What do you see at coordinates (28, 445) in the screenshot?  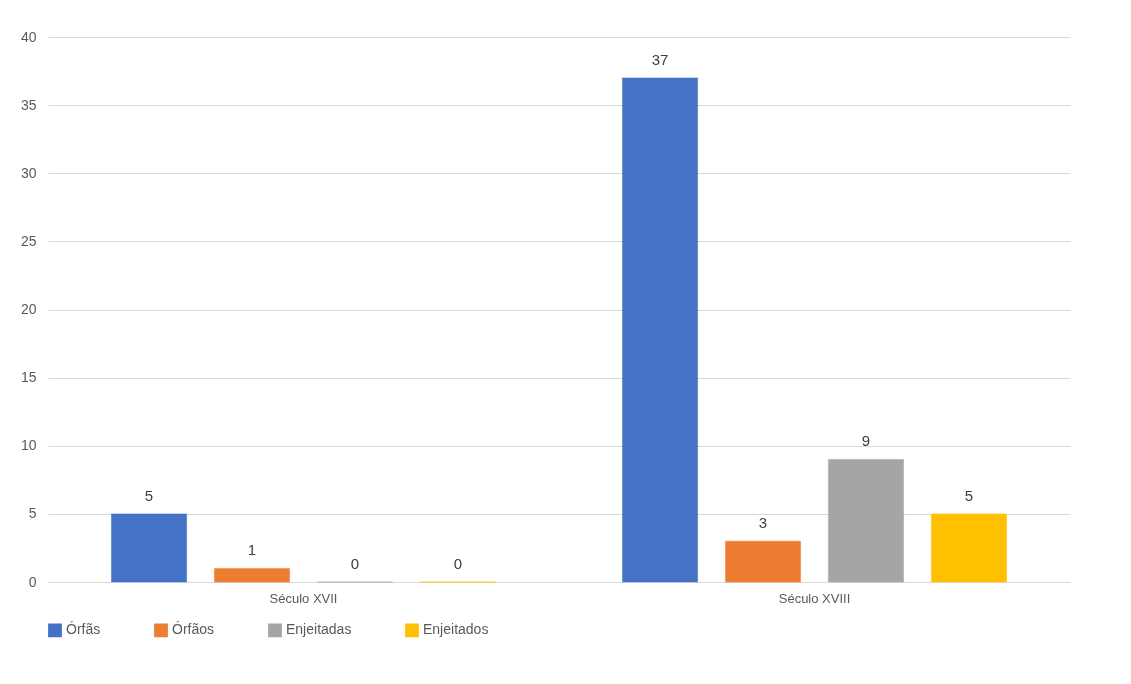 I see `y-tick-label: 10` at bounding box center [28, 445].